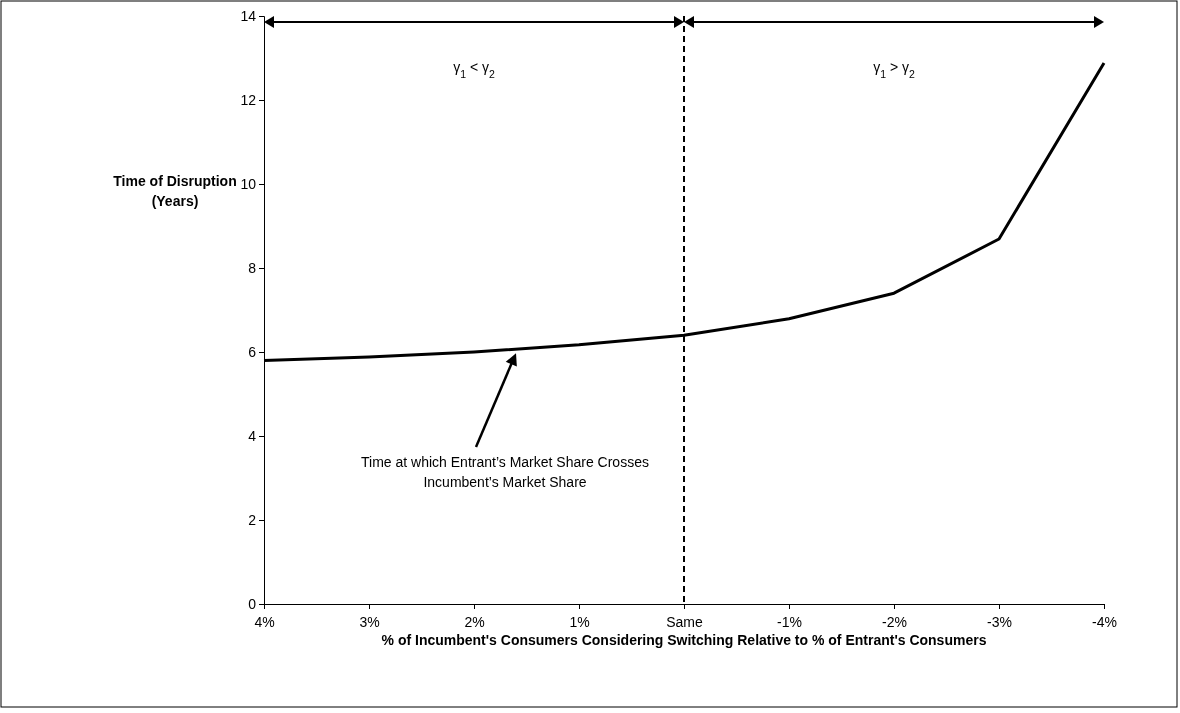 The width and height of the screenshot is (1180, 713). Describe the element at coordinates (252, 435) in the screenshot. I see `y-tick-label: 4` at that location.